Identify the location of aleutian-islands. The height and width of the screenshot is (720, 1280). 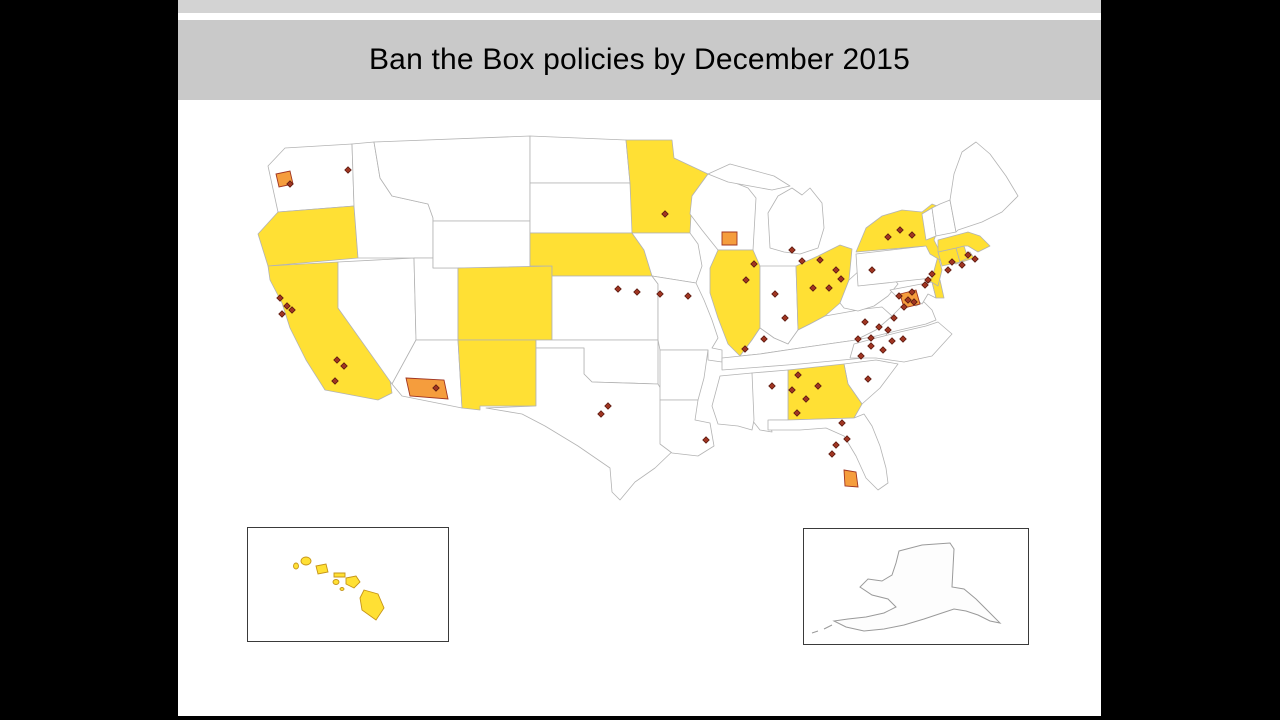
(822, 629).